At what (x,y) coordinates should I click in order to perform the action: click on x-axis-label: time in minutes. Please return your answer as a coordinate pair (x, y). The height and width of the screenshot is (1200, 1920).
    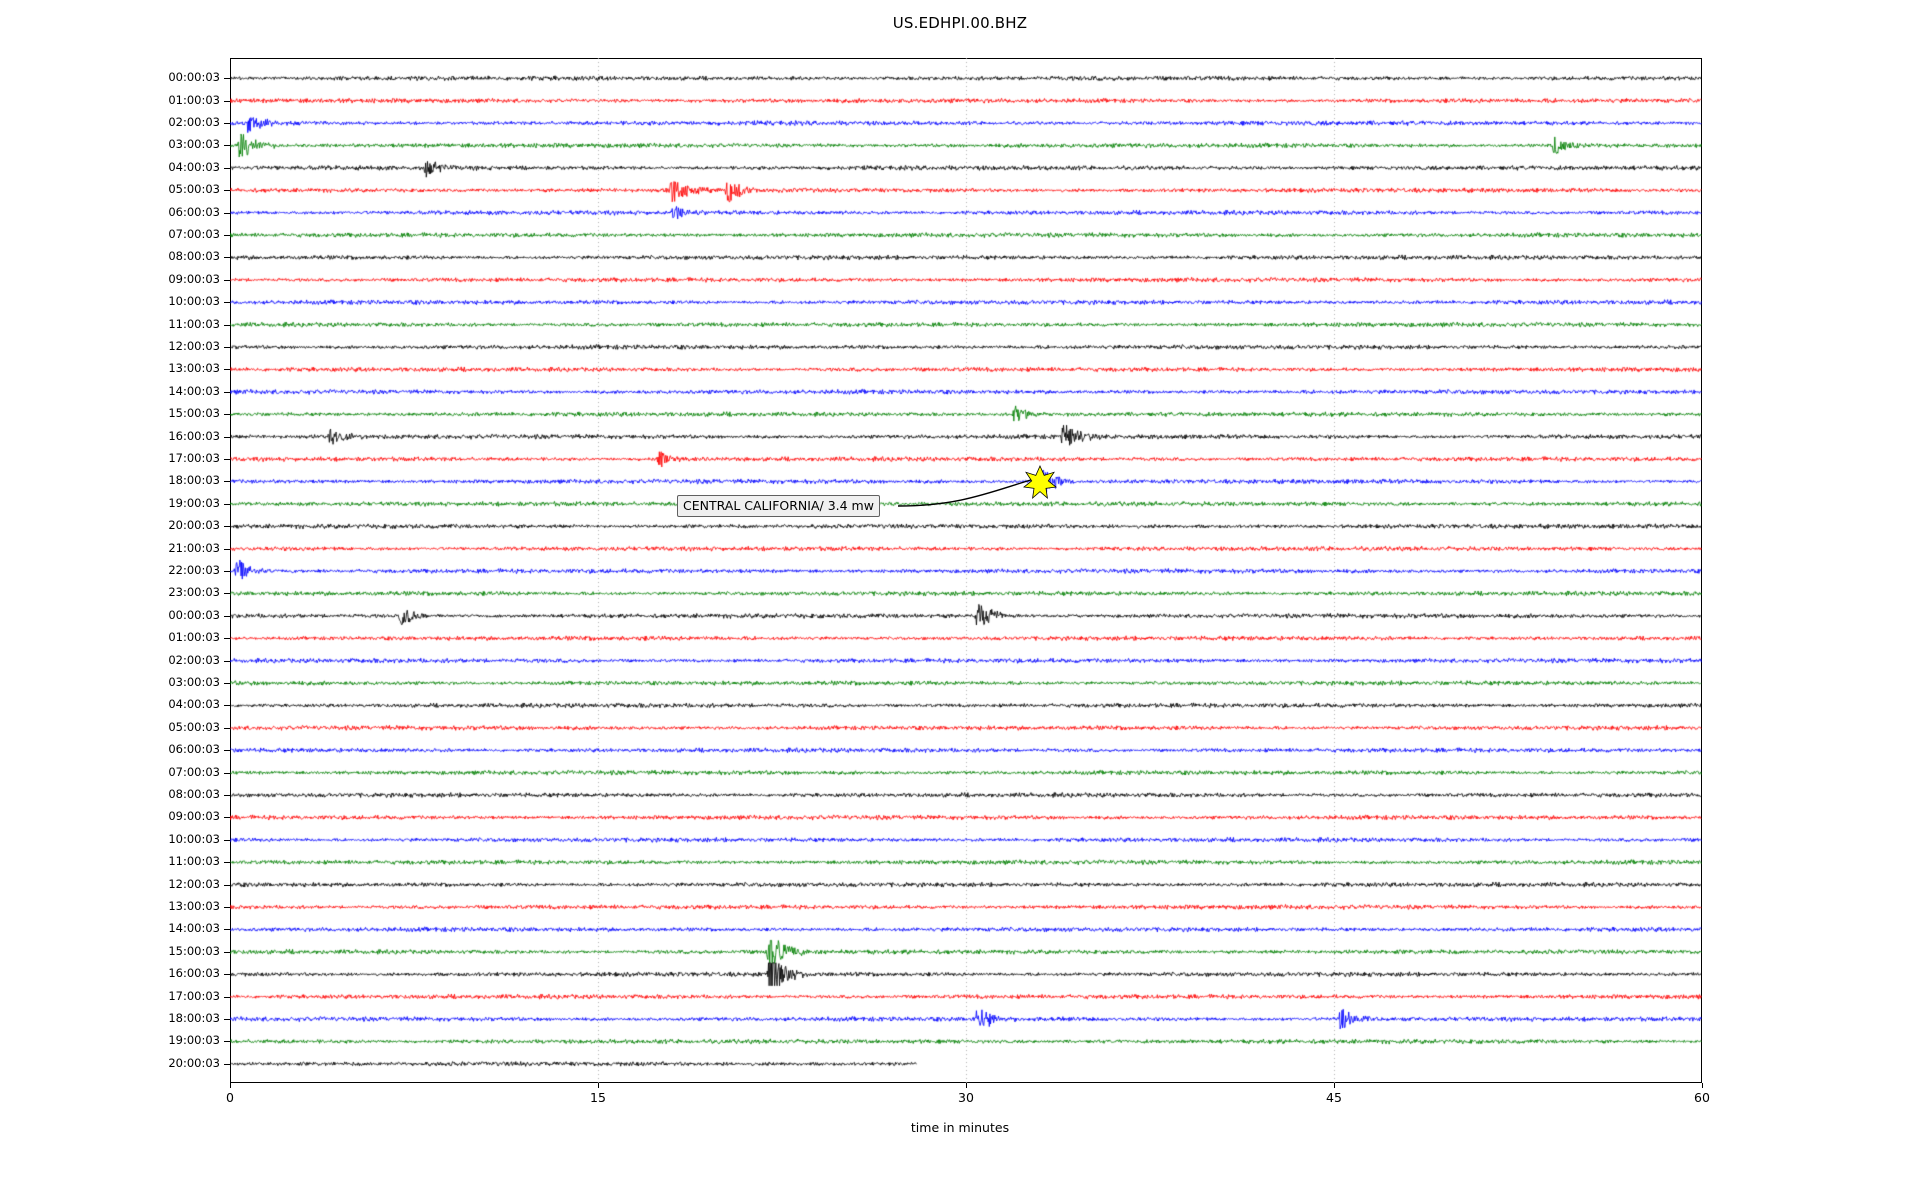
    Looking at the image, I should click on (960, 1127).